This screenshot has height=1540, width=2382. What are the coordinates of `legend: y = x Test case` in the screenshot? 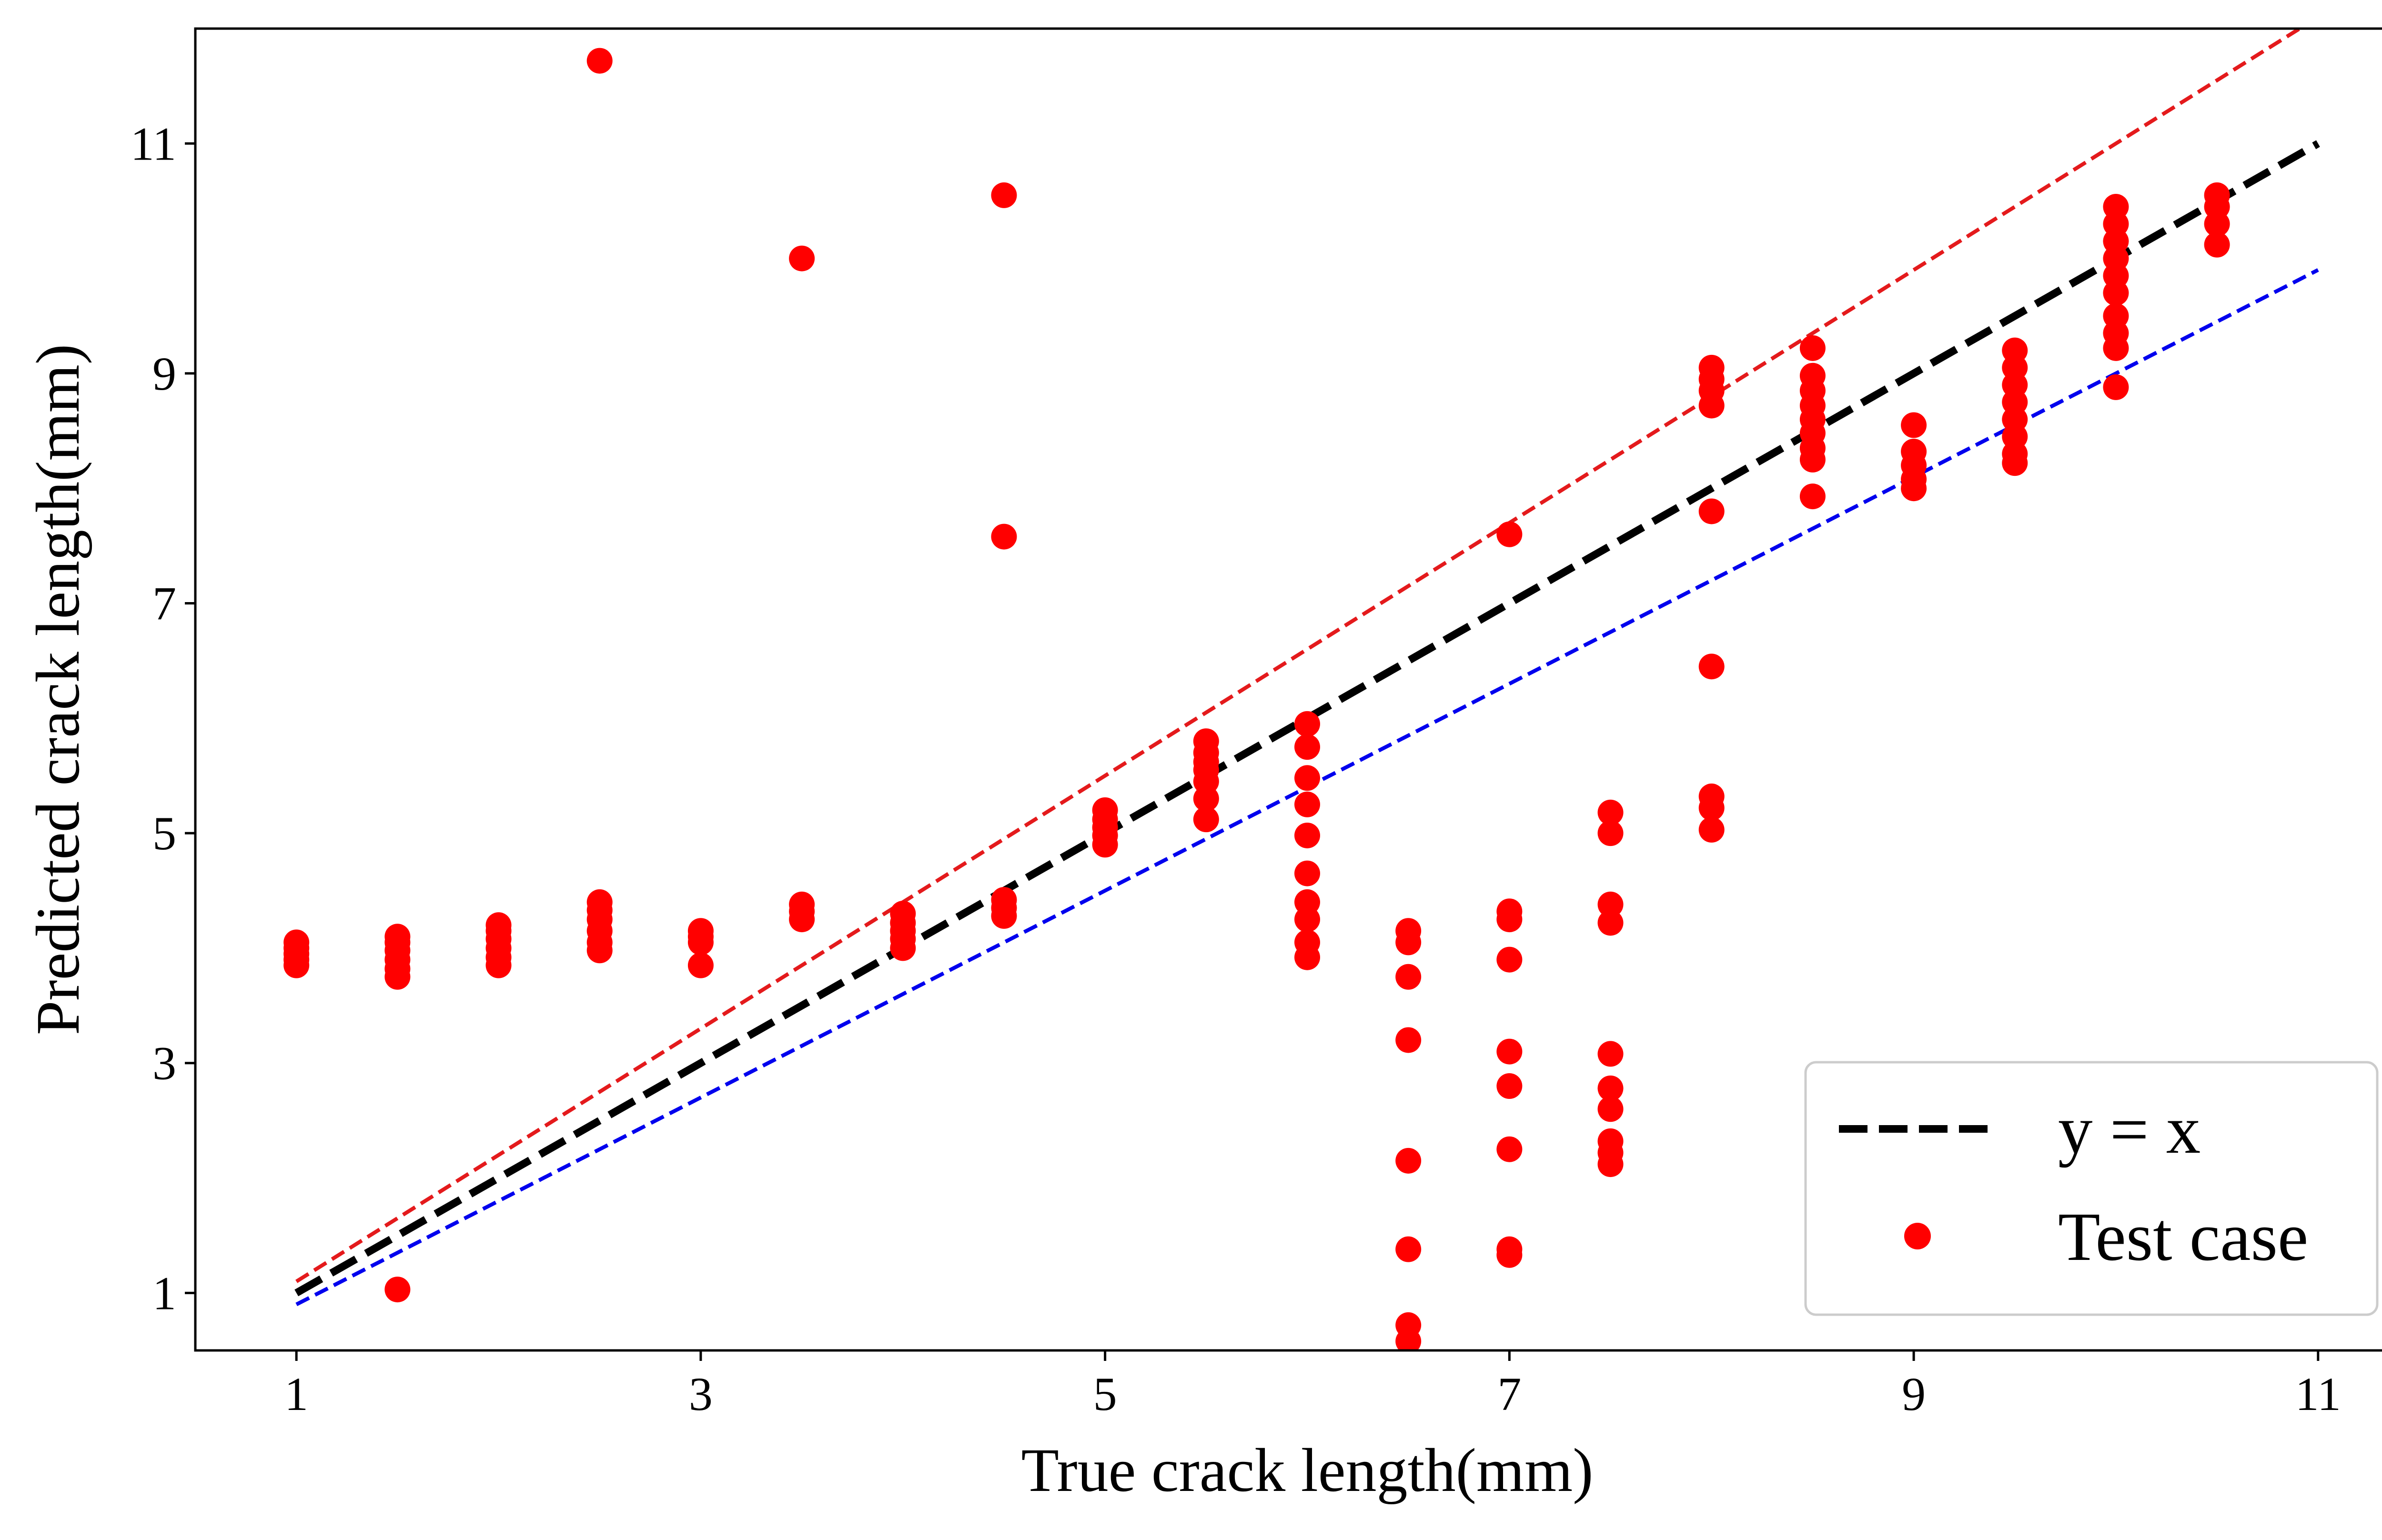 It's located at (2092, 1188).